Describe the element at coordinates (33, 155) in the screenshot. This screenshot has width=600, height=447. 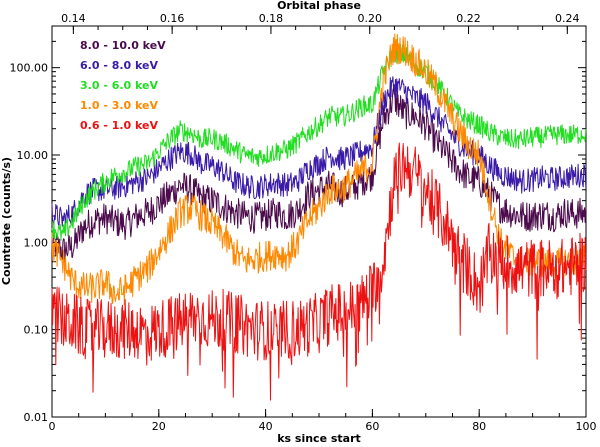
I see `y-tick-label: 10.00` at that location.